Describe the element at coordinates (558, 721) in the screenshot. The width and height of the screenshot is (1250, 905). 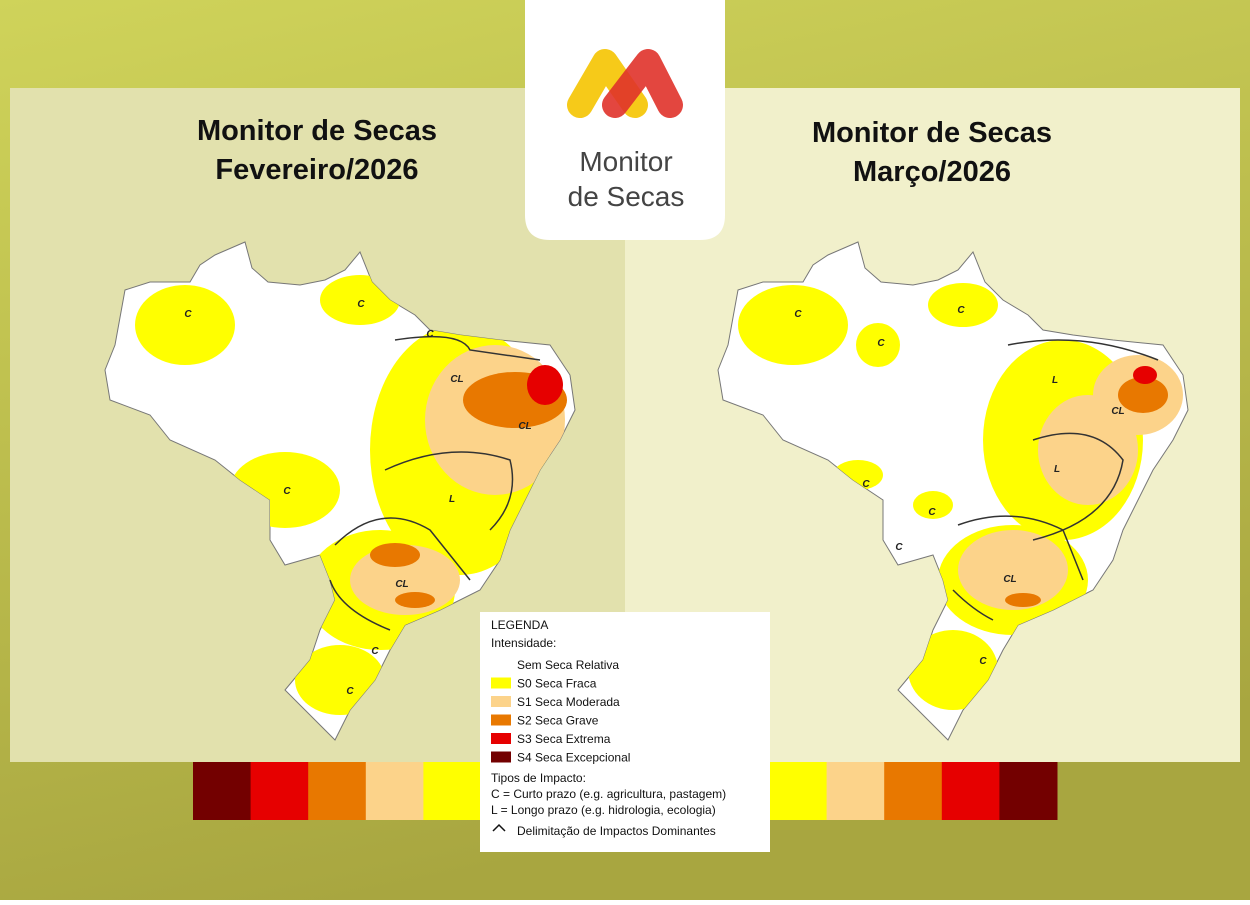
I see `legend-item: S2 Seca Grave` at that location.